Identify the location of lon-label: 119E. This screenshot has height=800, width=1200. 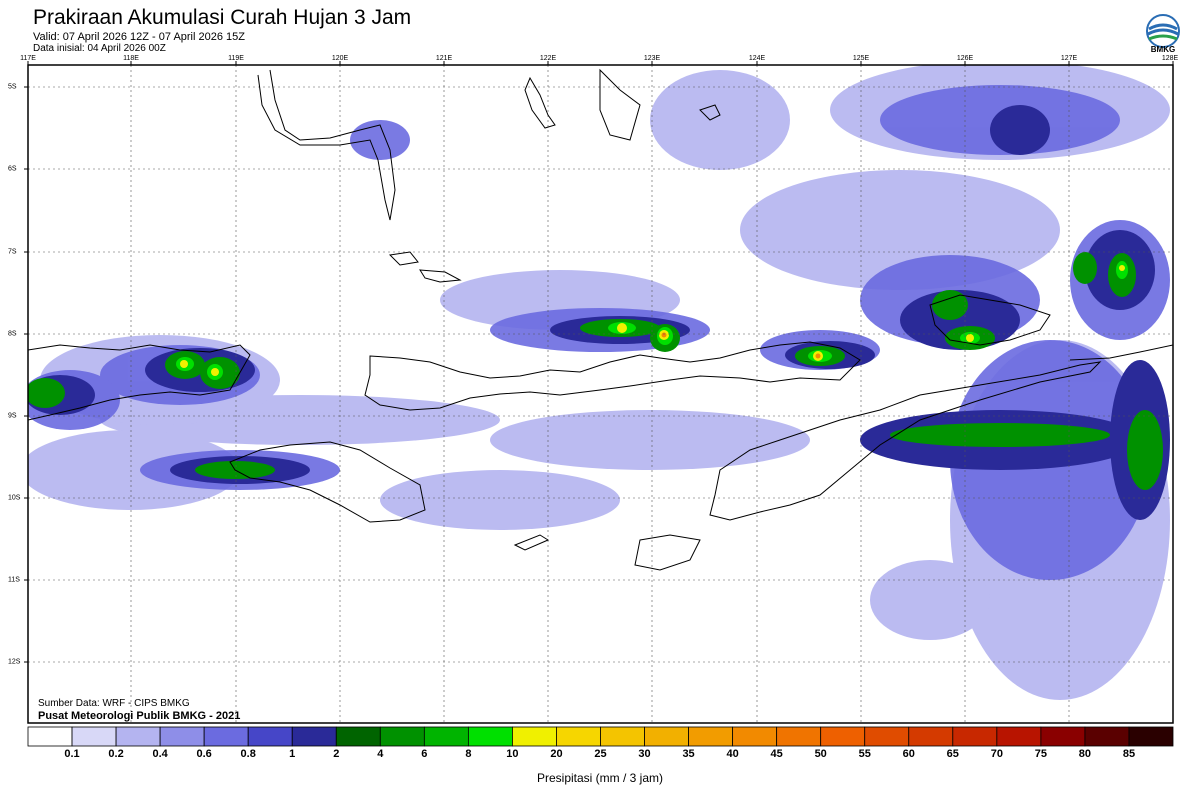
(236, 58).